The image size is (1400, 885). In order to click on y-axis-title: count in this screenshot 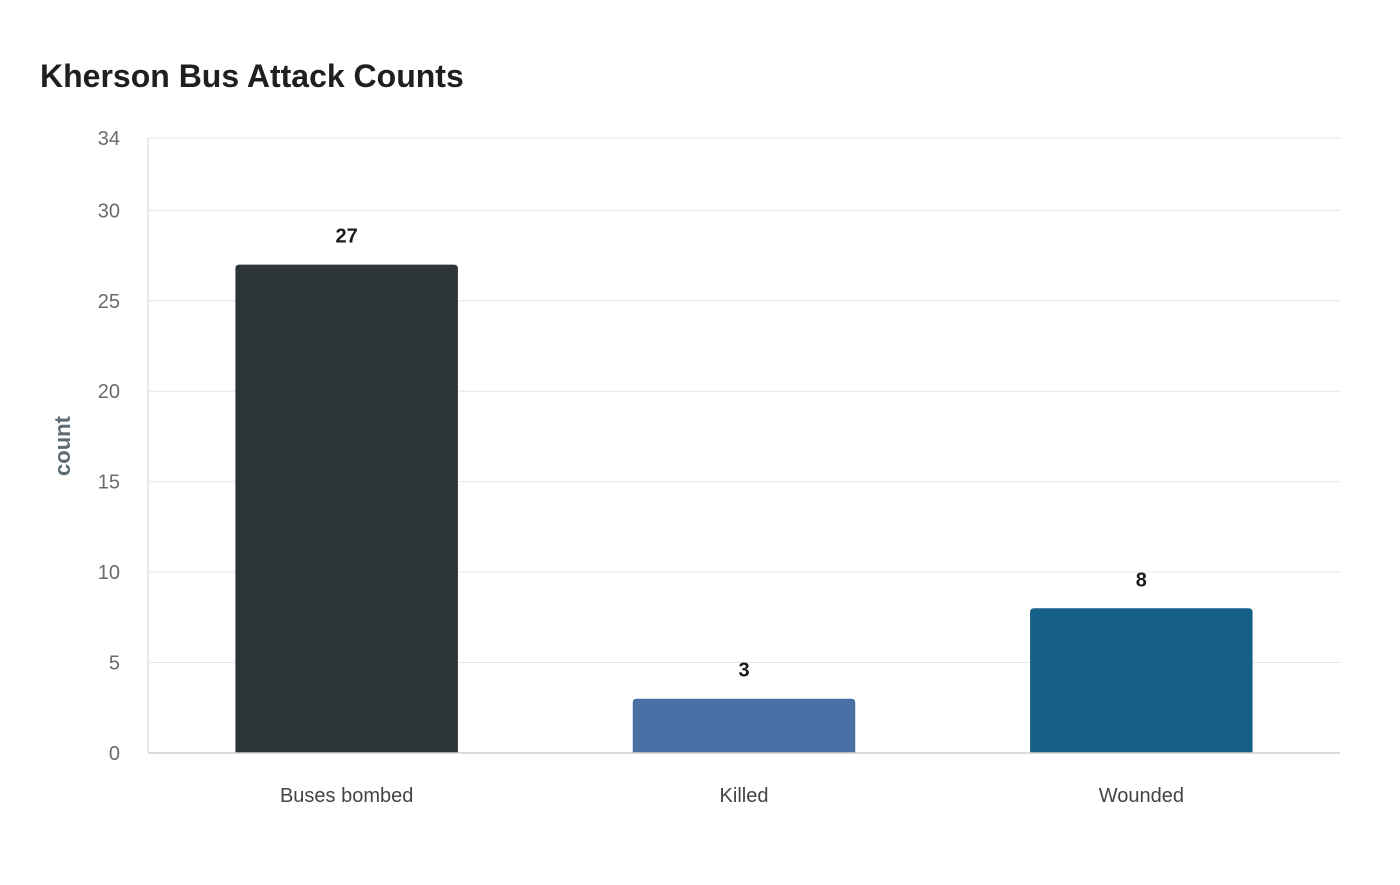, I will do `click(62, 445)`.